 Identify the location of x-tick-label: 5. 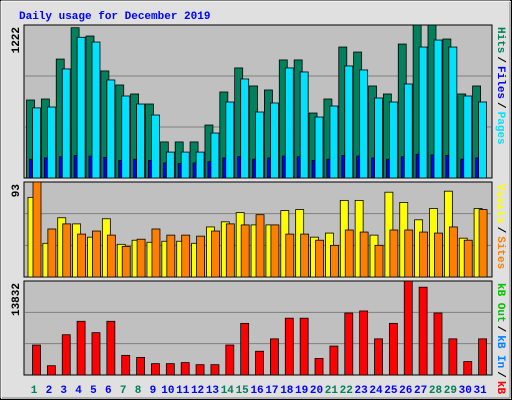
(93, 391).